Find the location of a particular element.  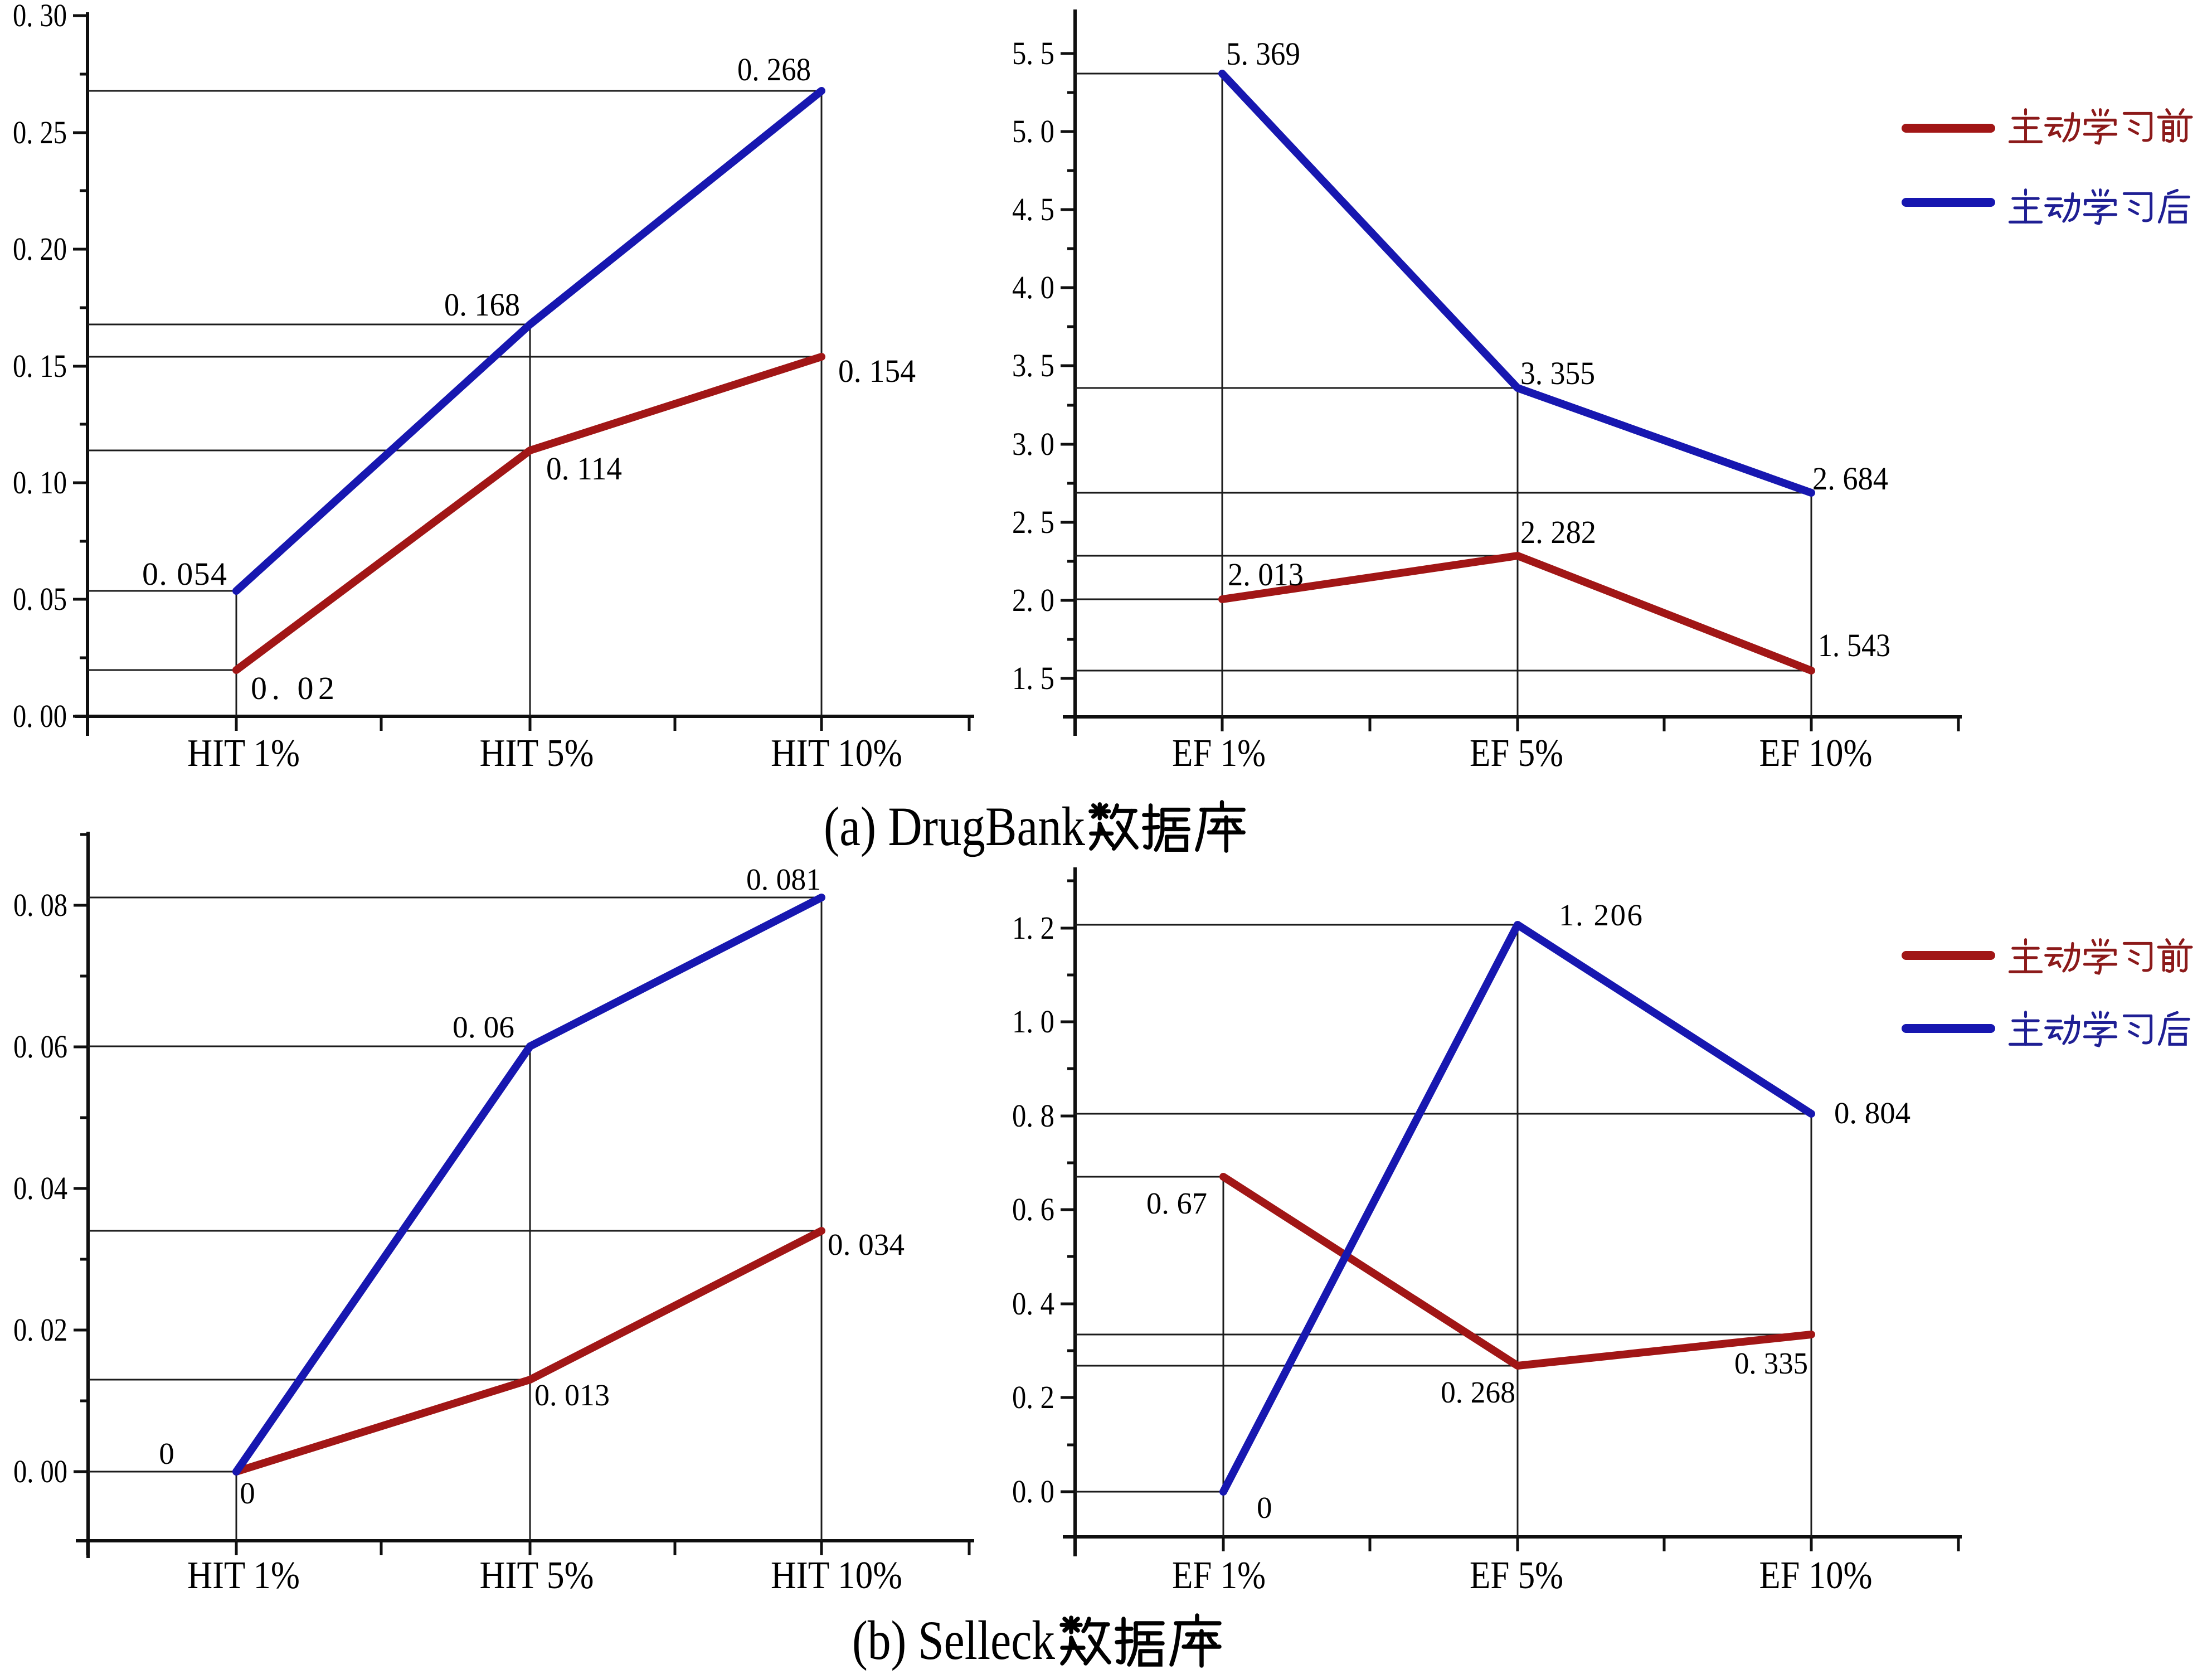

svg-text: 4. 5 is located at coordinates (1033, 209).